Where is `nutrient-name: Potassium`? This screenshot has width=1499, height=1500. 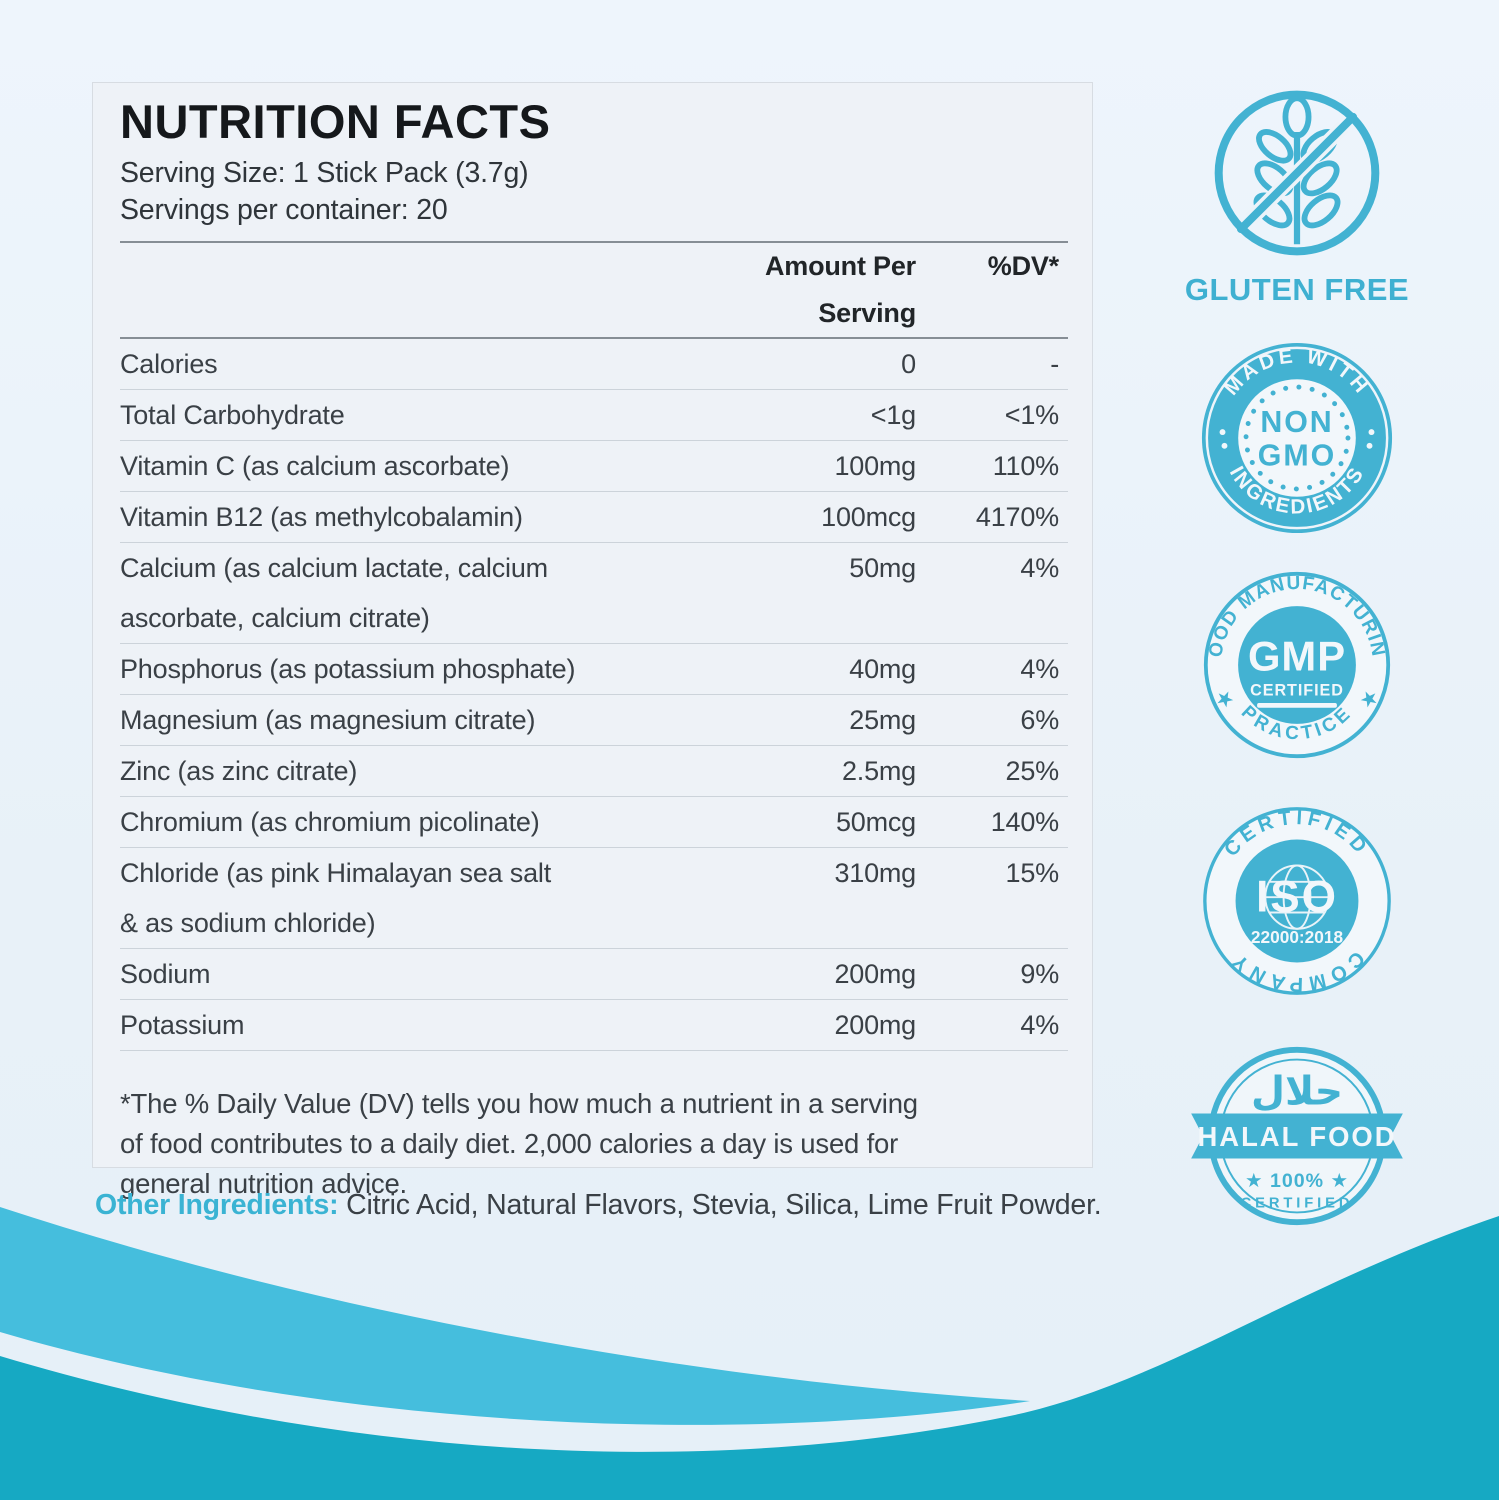 nutrient-name: Potassium is located at coordinates (182, 1025).